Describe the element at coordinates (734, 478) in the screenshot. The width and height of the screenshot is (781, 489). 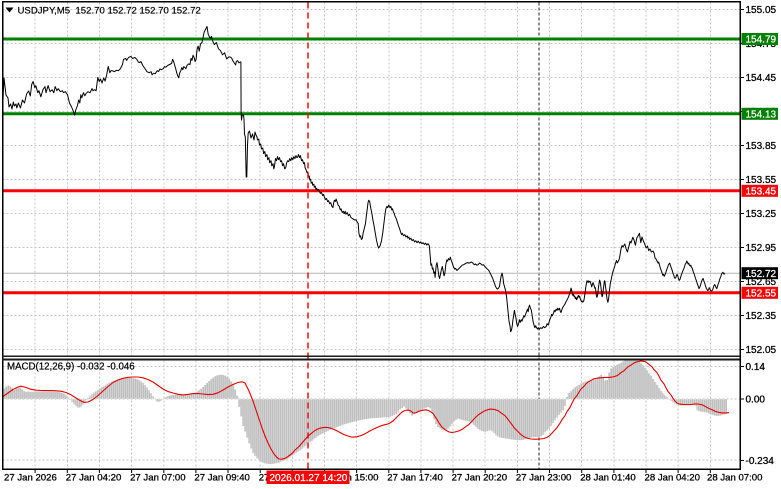
I see `svg-text: 28 Jan 07:00` at that location.